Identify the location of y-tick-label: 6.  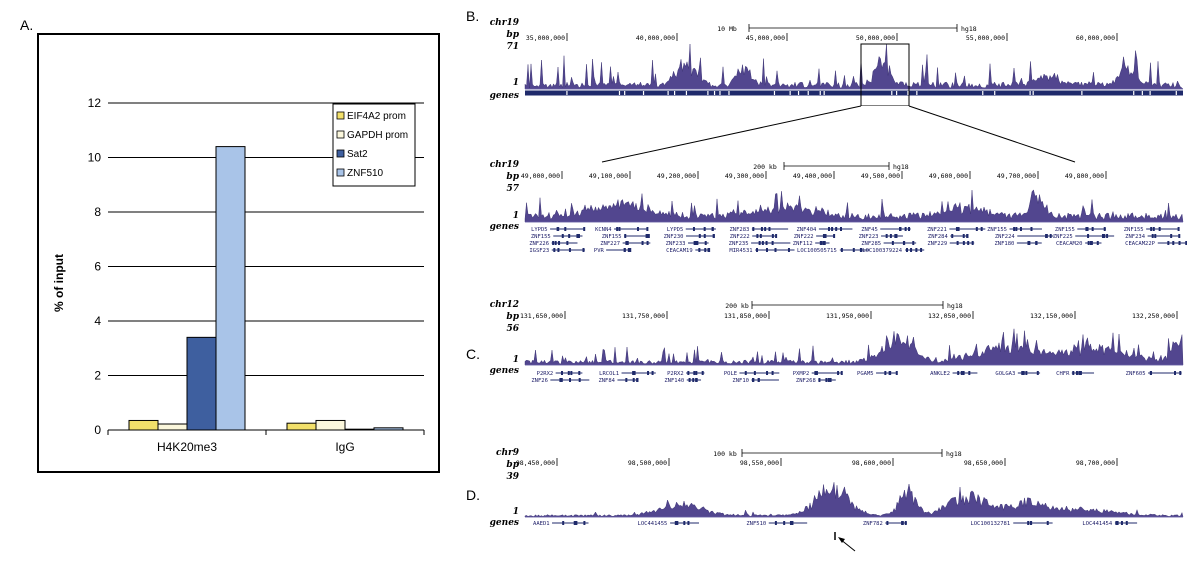
(97, 267).